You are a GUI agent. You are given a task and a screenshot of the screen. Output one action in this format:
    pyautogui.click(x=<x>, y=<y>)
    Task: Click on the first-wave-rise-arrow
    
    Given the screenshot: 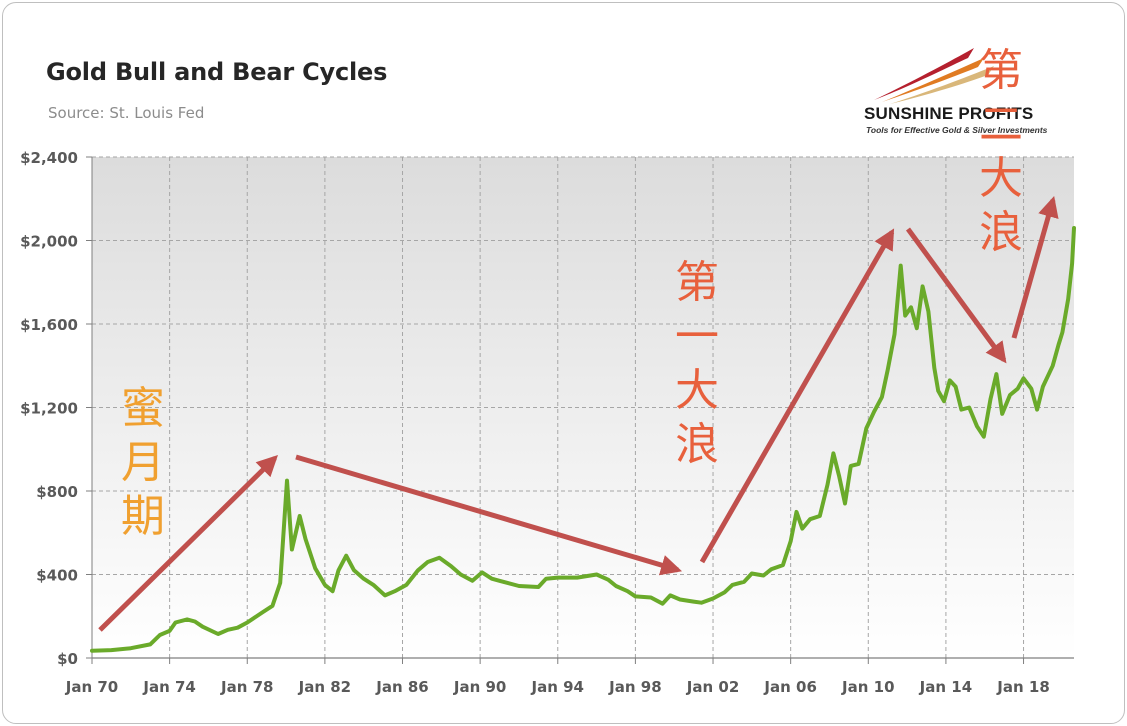 What is the action you would take?
    pyautogui.click(x=797, y=396)
    